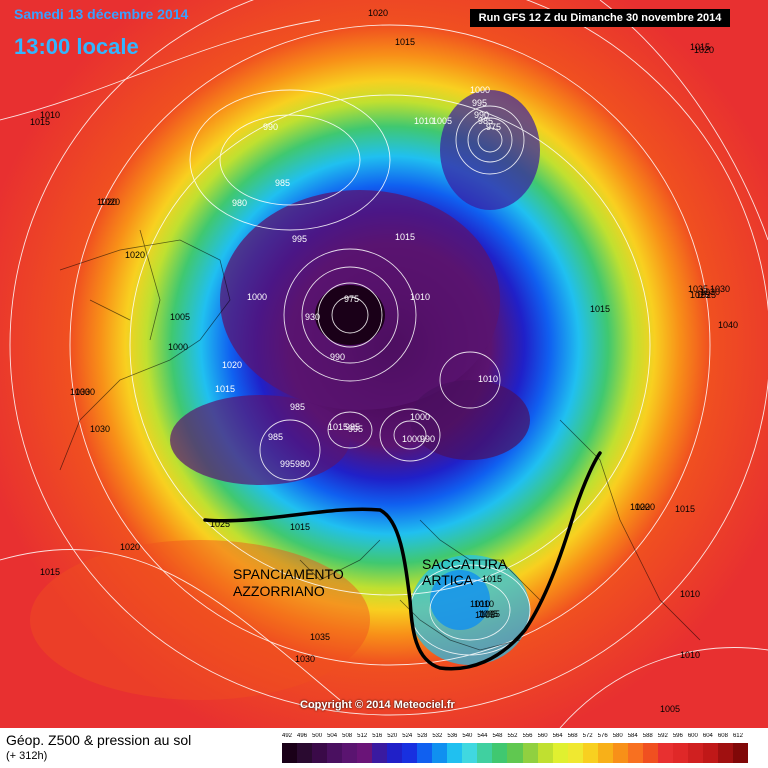  Describe the element at coordinates (587, 736) in the screenshot. I see `scale-tick-label: 572` at that location.